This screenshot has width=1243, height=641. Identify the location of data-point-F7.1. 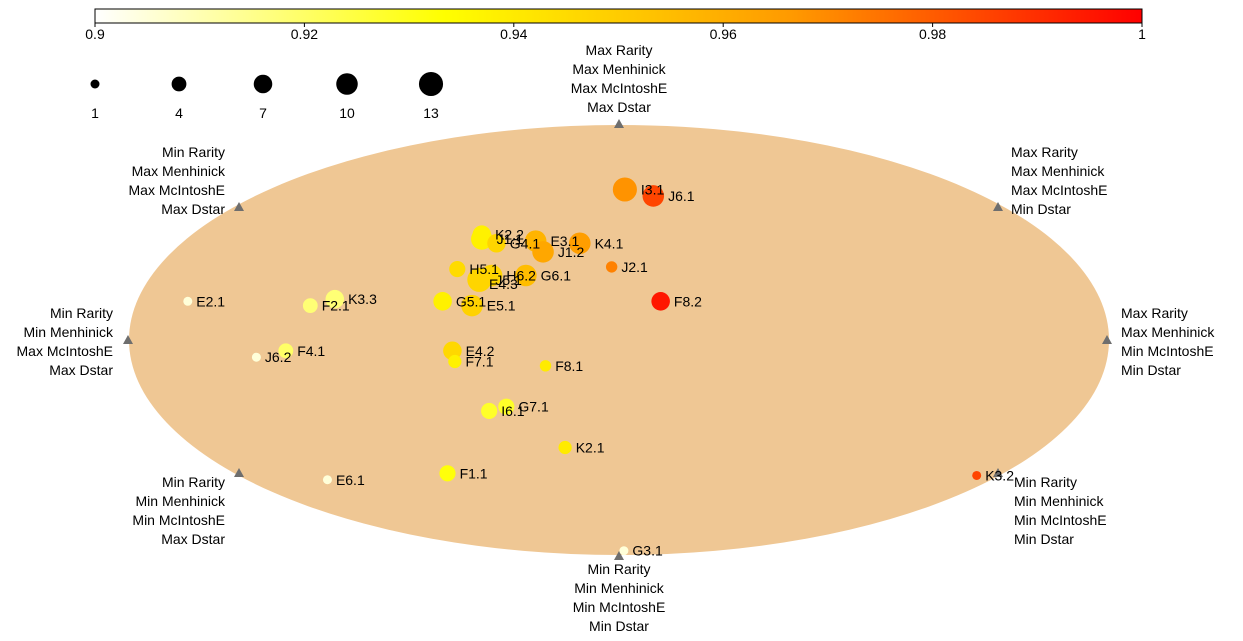
(455, 361).